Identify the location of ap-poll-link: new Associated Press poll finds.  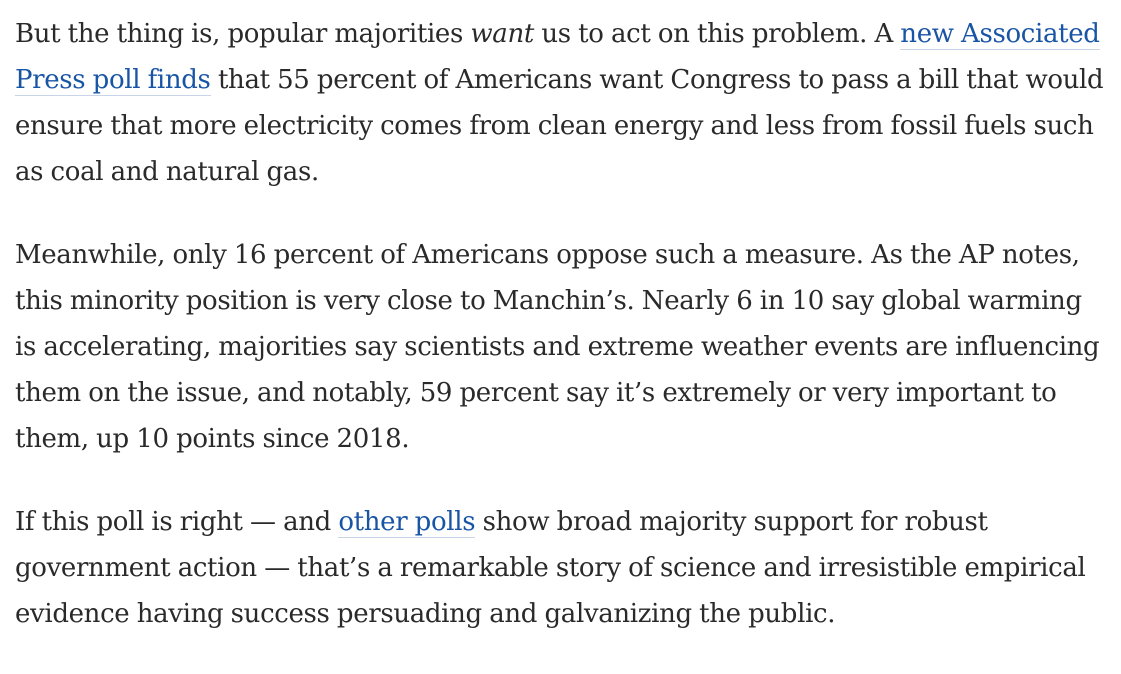
(557, 57).